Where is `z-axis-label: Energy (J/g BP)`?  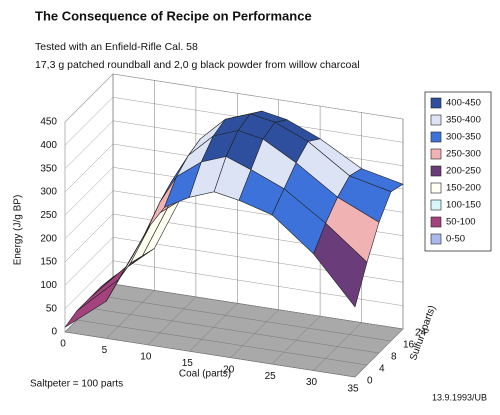 z-axis-label: Energy (J/g BP) is located at coordinates (18, 230).